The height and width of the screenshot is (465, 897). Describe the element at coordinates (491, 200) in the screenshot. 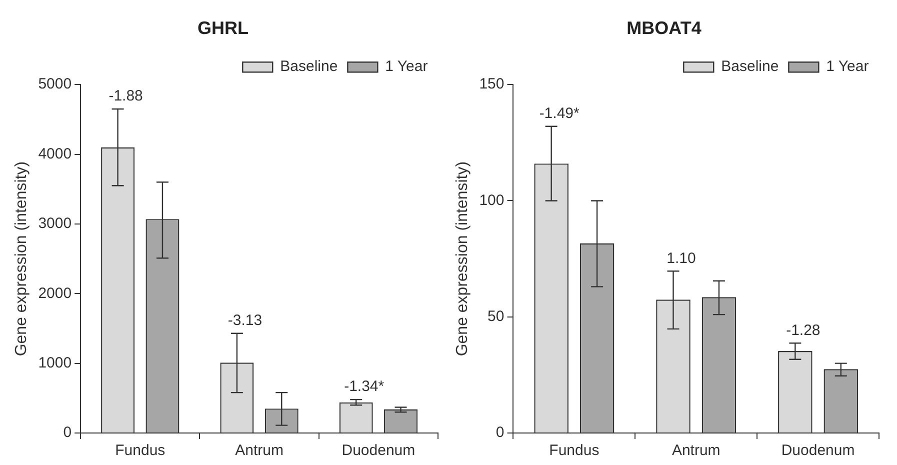

I see `y-tick-label: 100` at that location.